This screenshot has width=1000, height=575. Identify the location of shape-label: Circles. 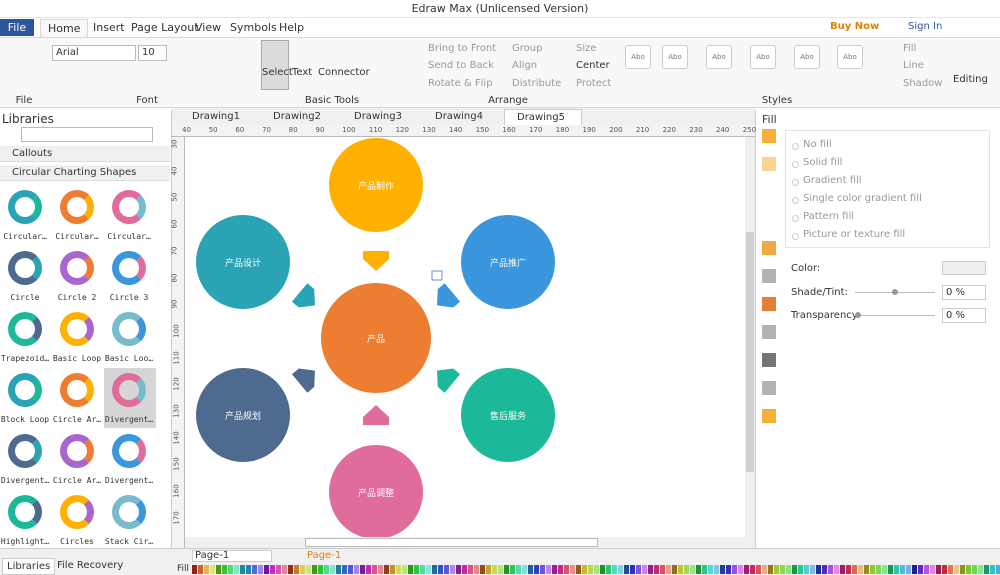
(77, 541).